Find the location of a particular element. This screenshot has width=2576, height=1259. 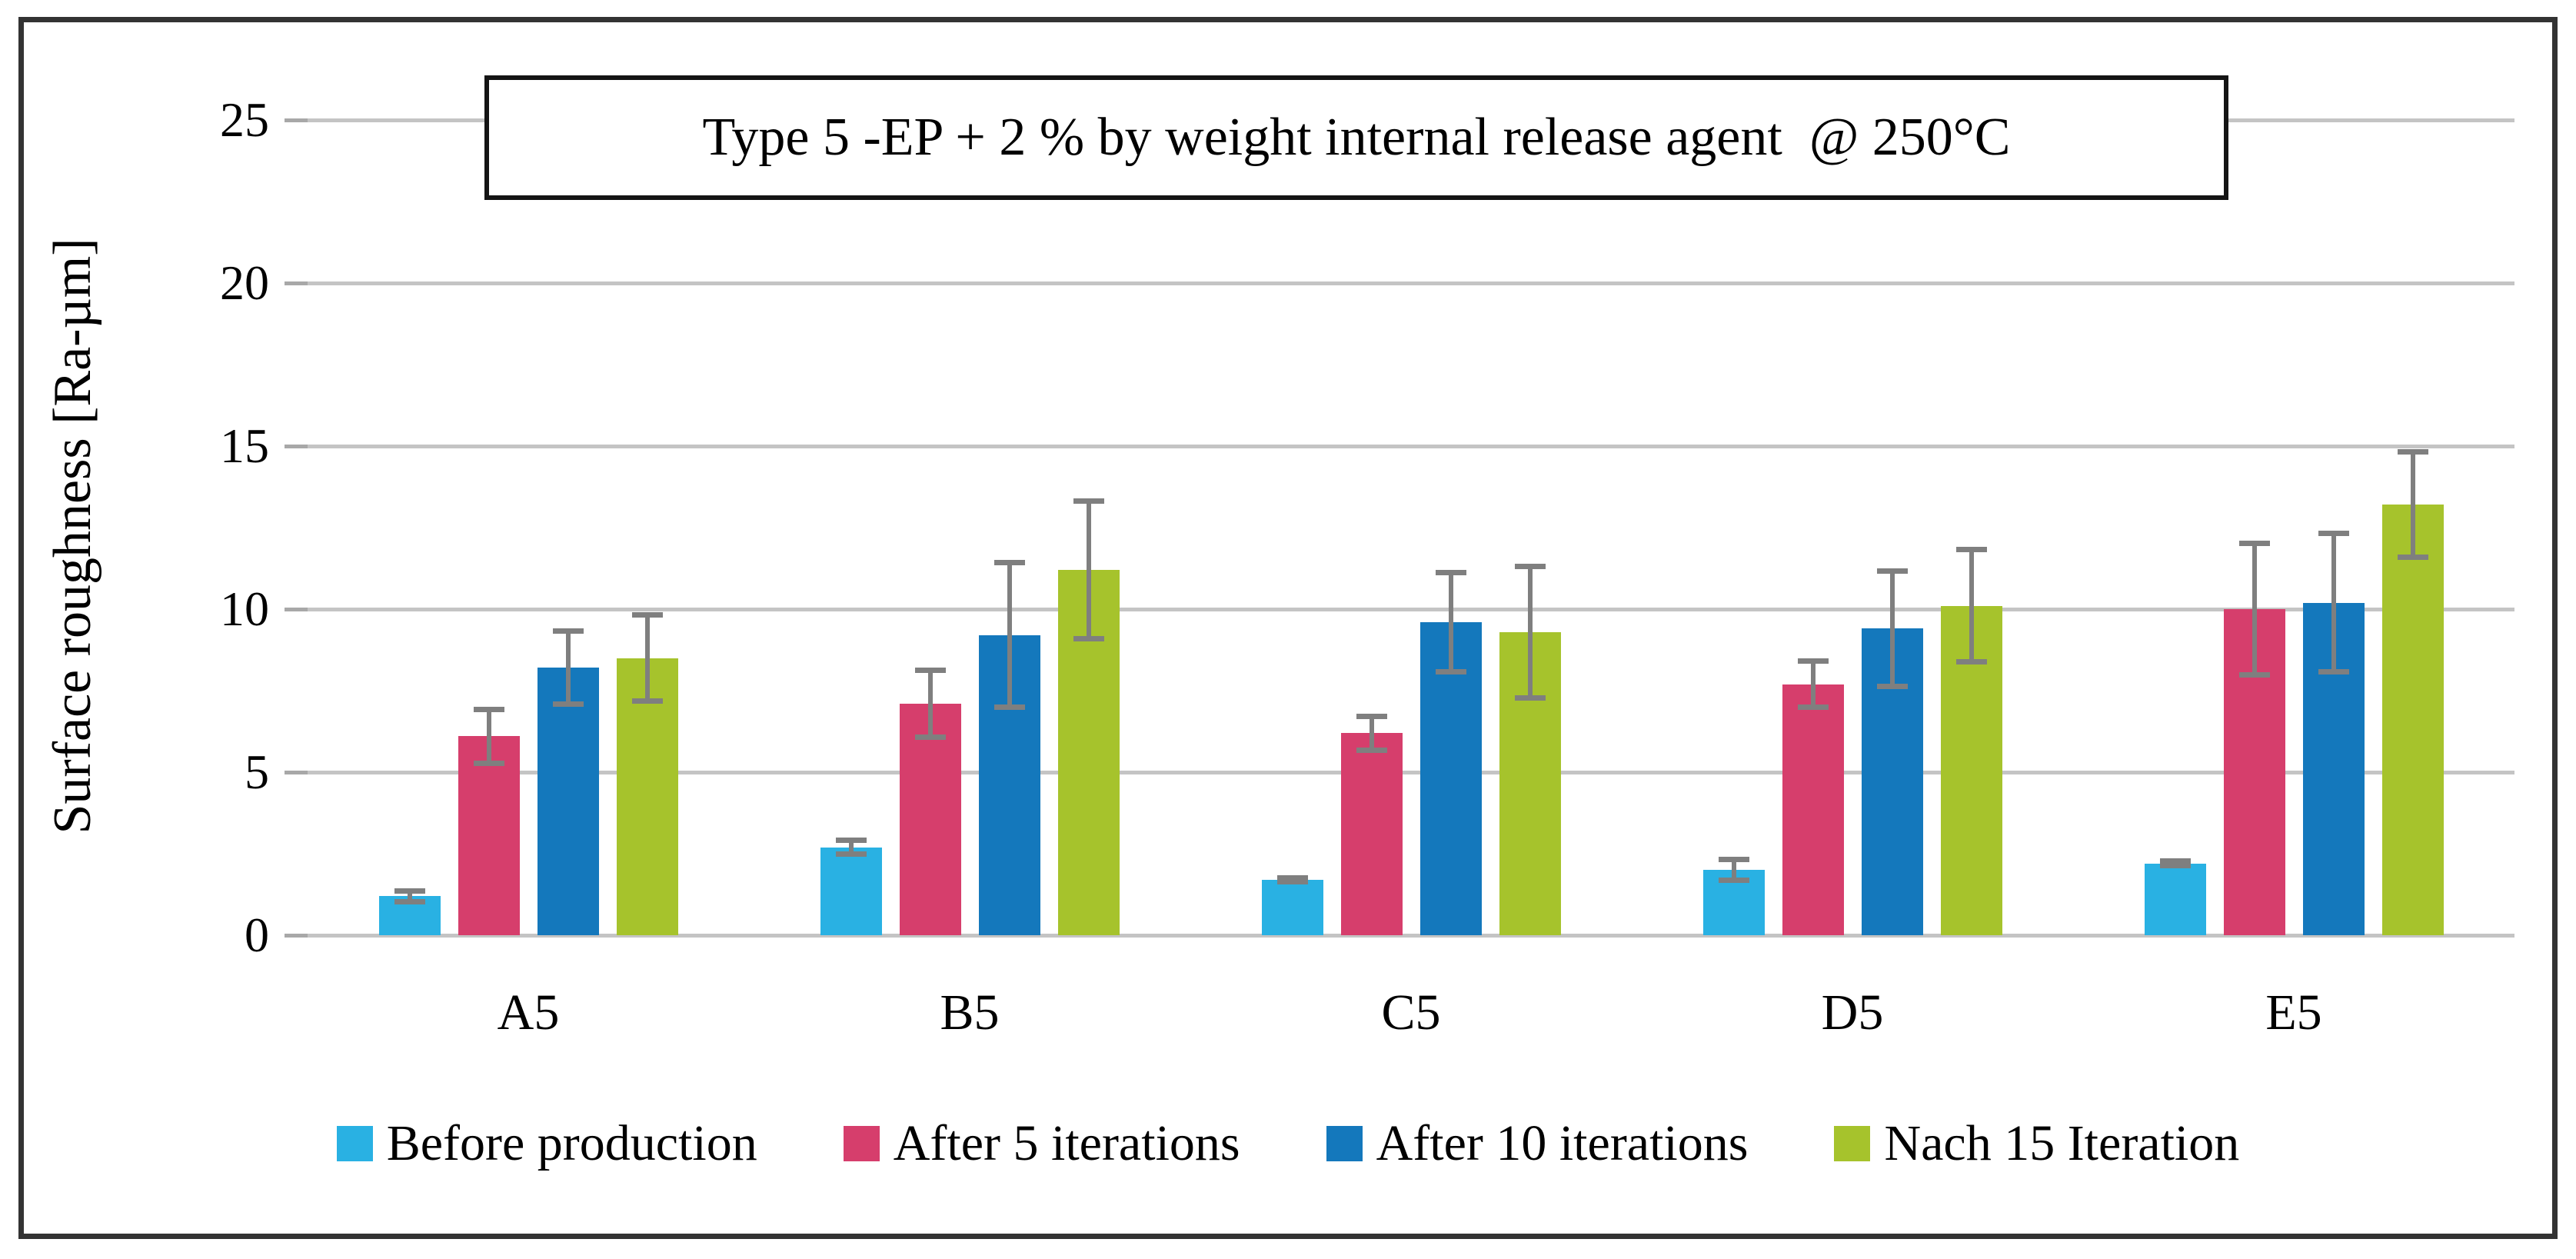

bar-A5-s3 is located at coordinates (647, 796).